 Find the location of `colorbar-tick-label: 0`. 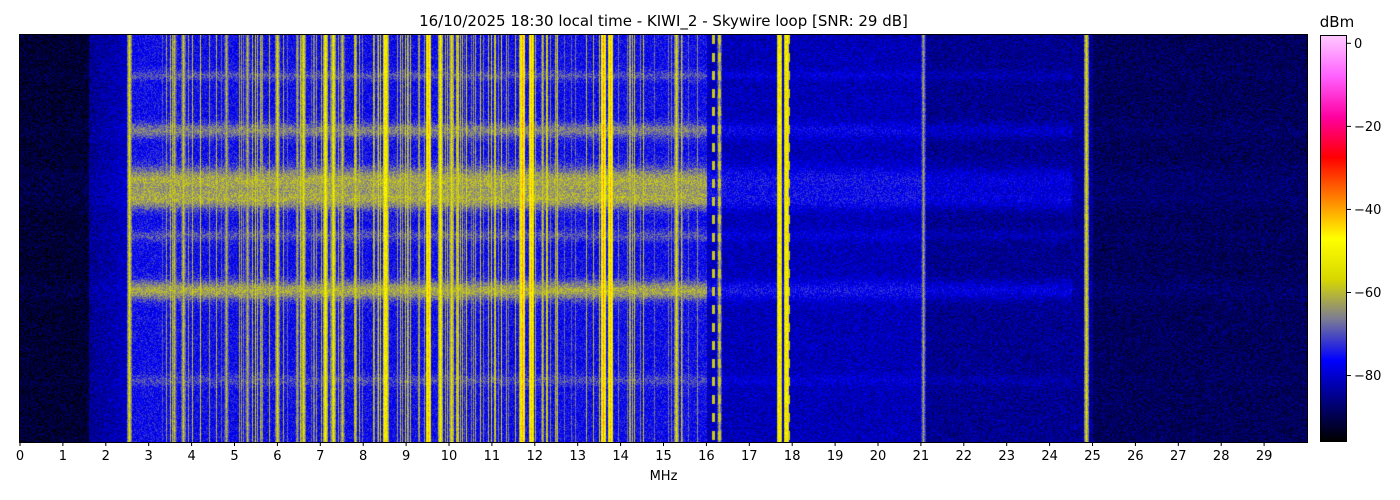

colorbar-tick-label: 0 is located at coordinates (1358, 44).